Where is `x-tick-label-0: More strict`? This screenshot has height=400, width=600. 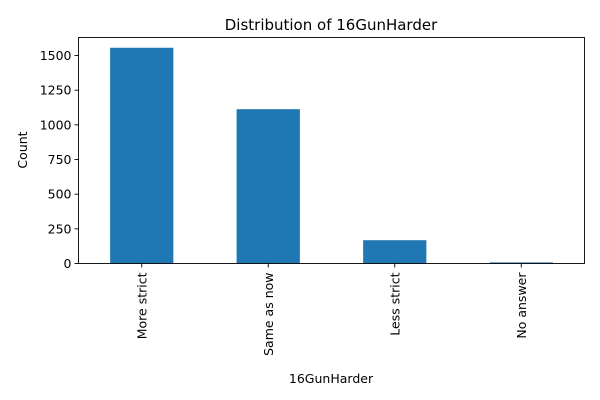 x-tick-label-0: More strict is located at coordinates (141, 305).